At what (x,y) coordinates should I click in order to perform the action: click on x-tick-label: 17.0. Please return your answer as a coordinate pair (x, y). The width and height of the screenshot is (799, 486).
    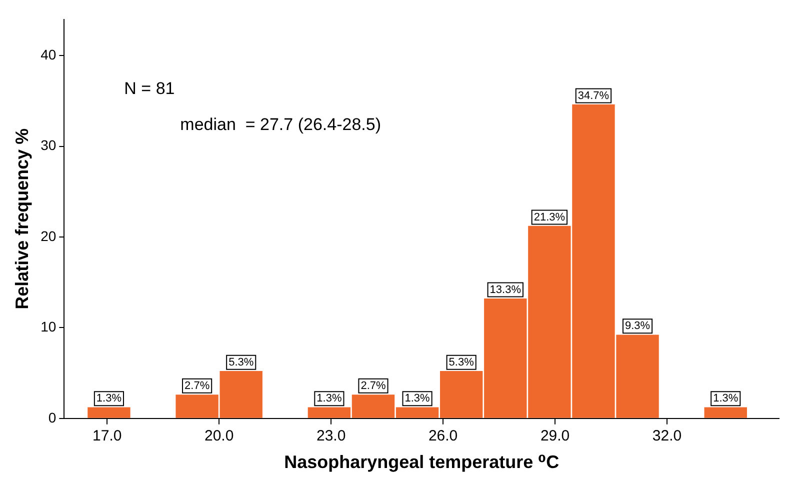
    Looking at the image, I should click on (107, 436).